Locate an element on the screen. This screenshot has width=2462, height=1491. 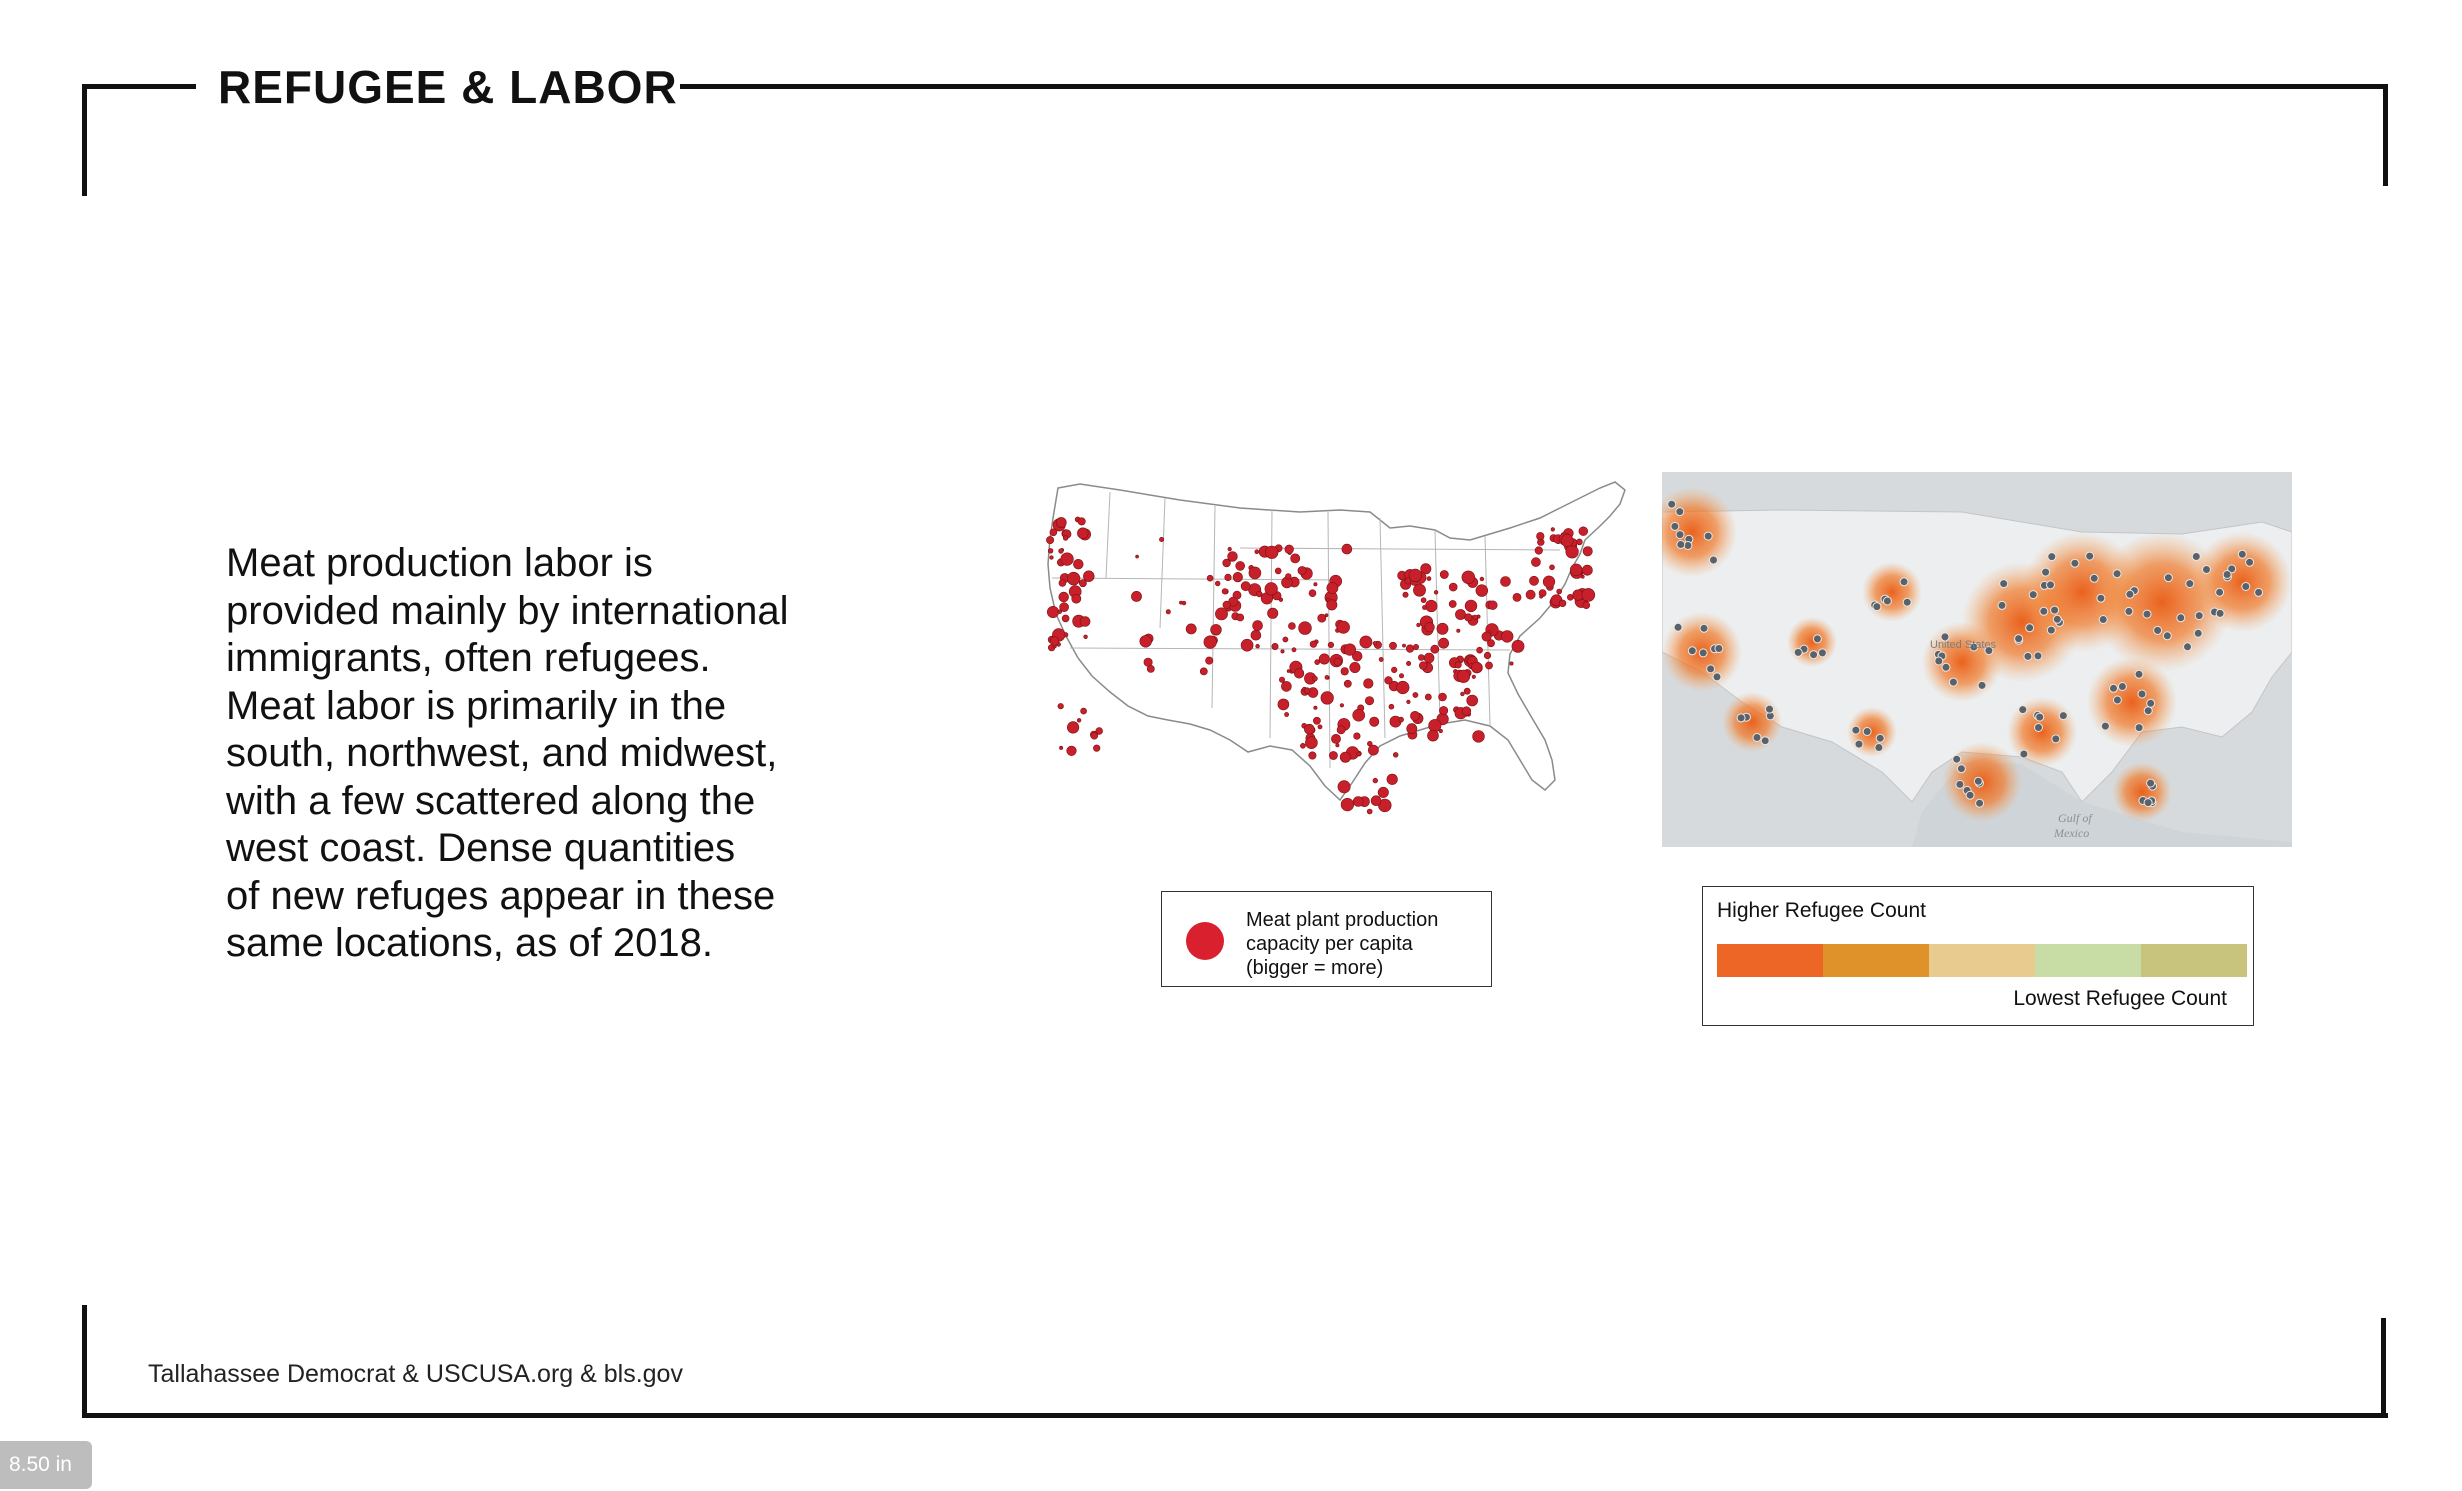
body-line: immigrants, often refugees. is located at coordinates (468, 658).